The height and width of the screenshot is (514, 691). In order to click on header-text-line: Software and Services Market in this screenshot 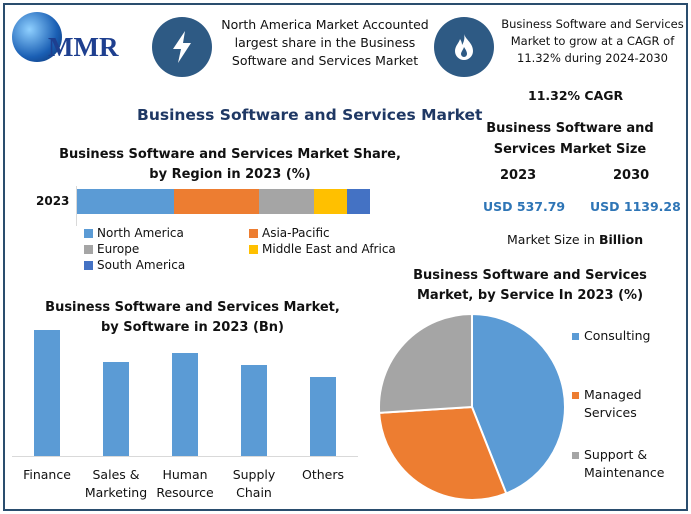, I will do `click(325, 60)`.